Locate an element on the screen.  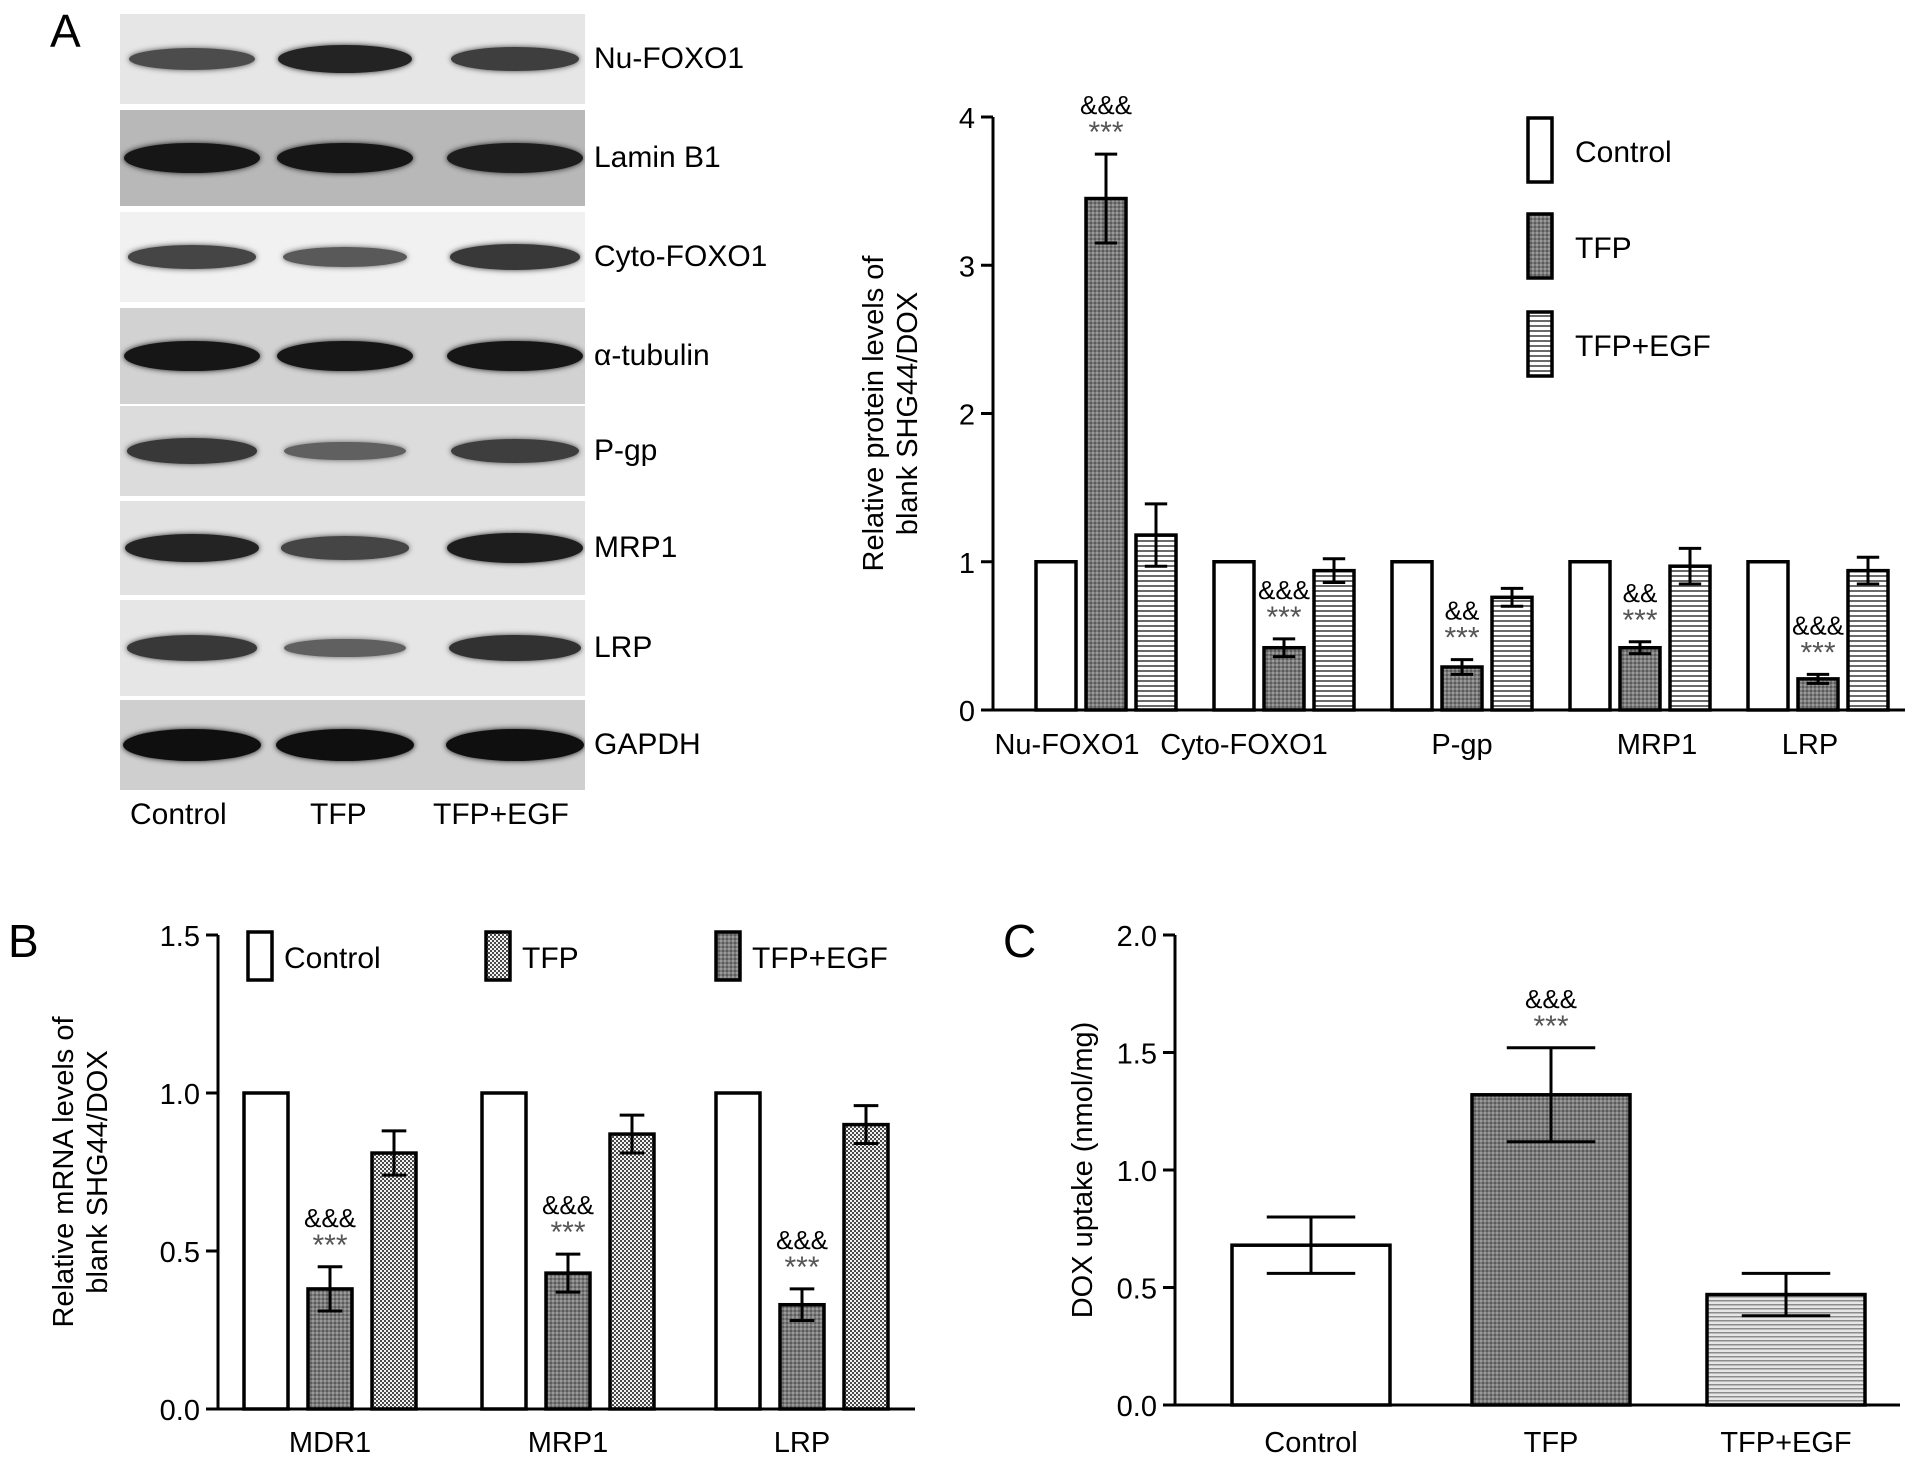
blot-row-label: LRP is located at coordinates (623, 647).